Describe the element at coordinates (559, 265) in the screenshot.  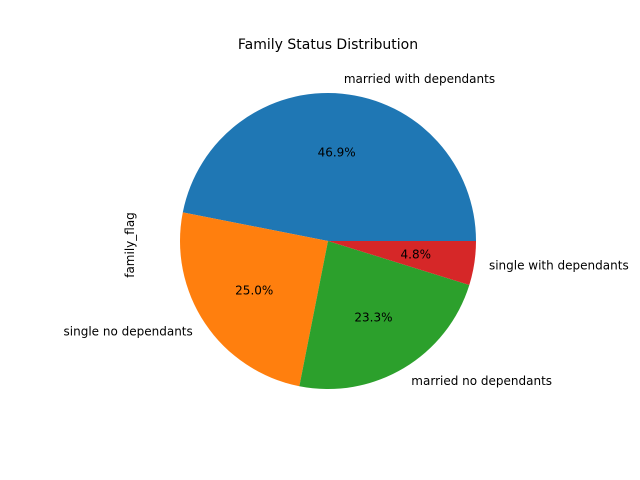
I see `slice-category-label: single with dependants` at that location.